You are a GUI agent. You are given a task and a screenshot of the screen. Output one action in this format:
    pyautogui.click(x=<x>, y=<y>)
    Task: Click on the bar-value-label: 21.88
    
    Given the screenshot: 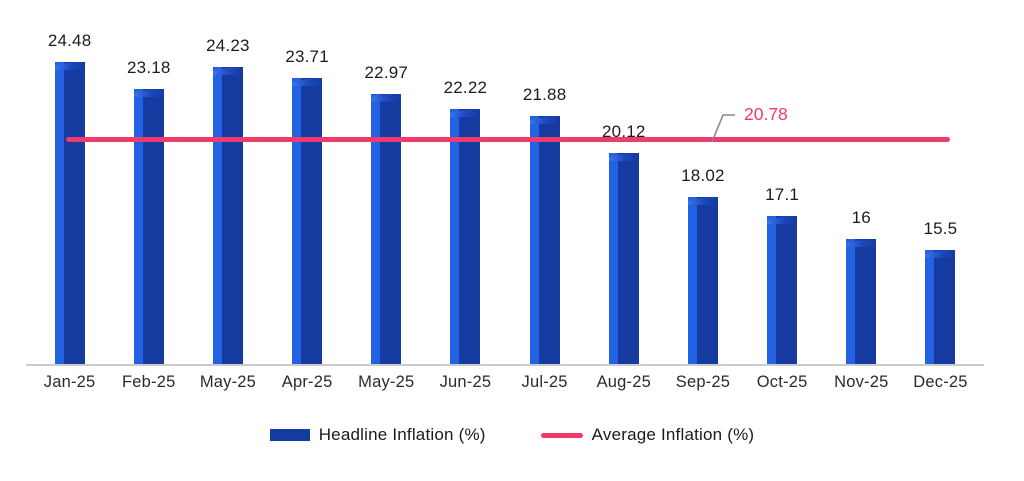 What is the action you would take?
    pyautogui.click(x=544, y=95)
    